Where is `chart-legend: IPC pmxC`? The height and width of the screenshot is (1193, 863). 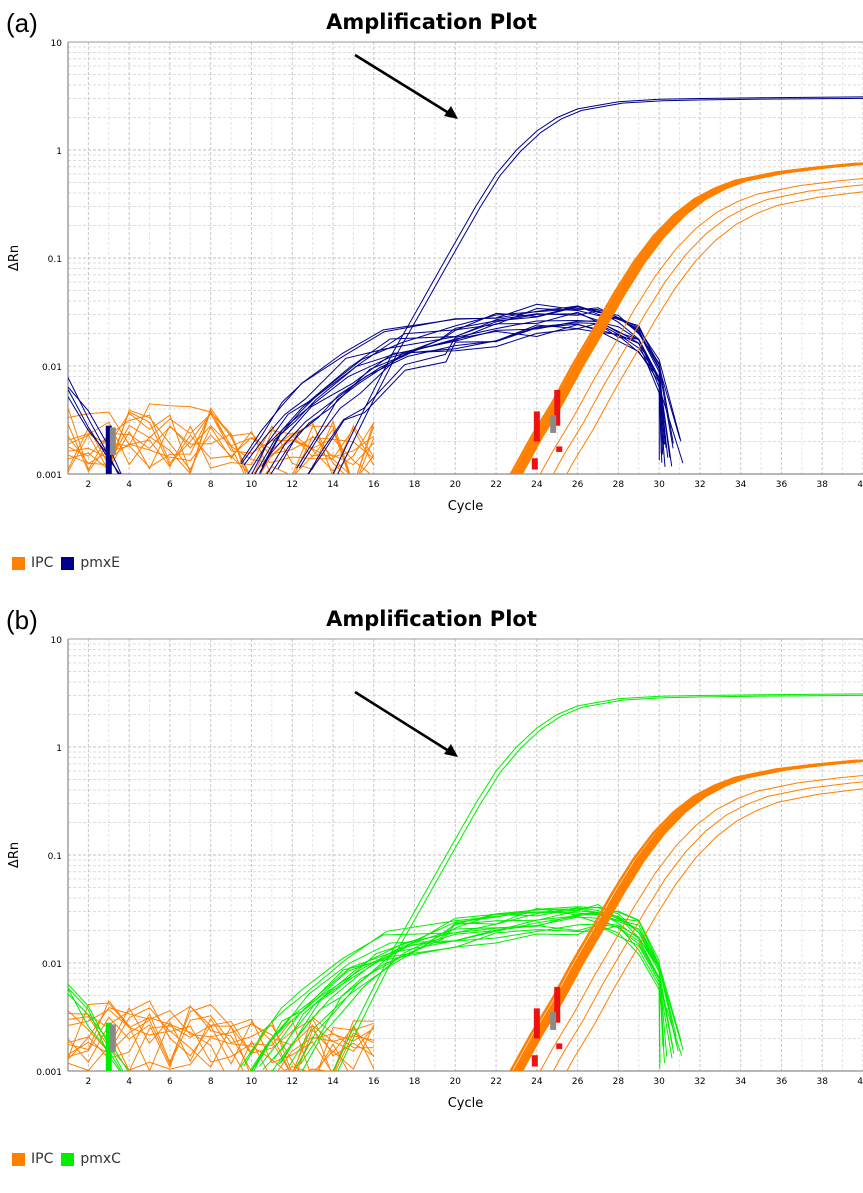 chart-legend: IPC pmxC is located at coordinates (70, 1159).